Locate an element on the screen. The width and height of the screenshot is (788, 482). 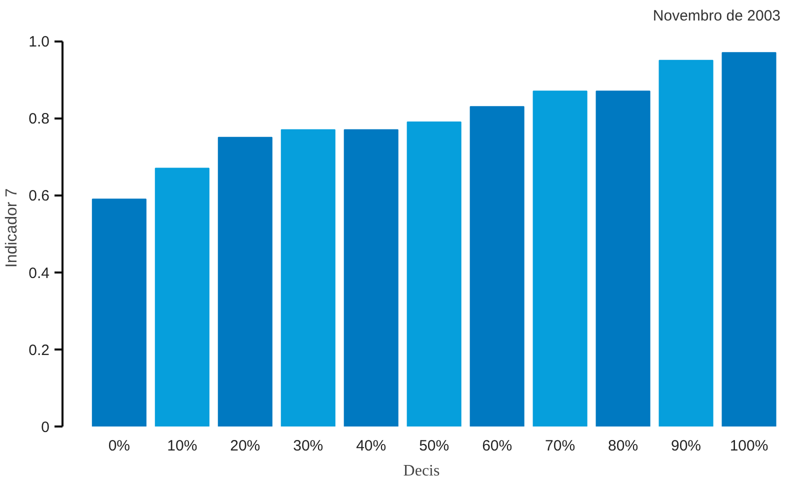
y-tick-label: 0.2 is located at coordinates (39, 350).